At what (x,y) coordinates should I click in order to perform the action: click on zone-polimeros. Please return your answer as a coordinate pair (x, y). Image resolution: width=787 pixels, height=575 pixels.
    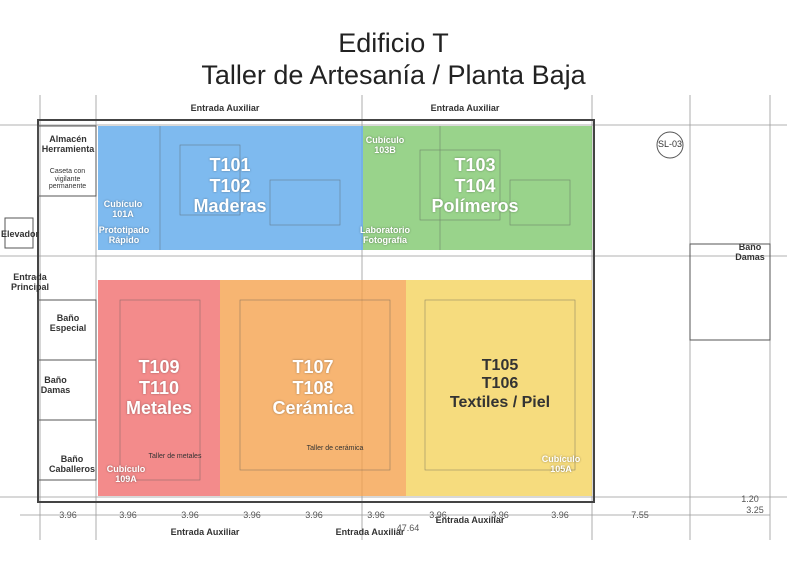
    Looking at the image, I should click on (477, 188).